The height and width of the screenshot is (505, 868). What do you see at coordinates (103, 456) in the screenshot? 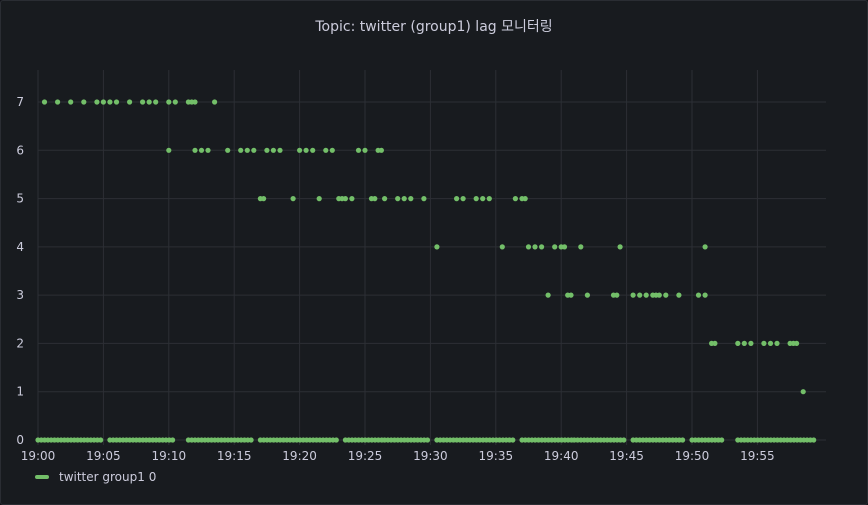
I see `x-tick-label: 19:05` at bounding box center [103, 456].